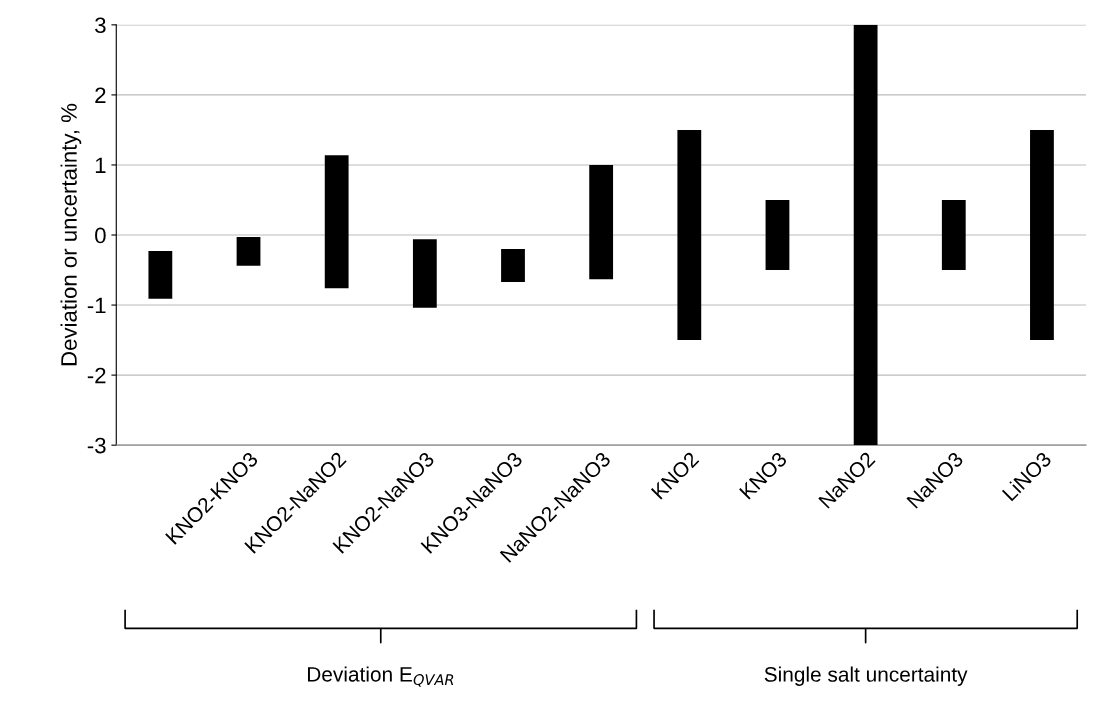  What do you see at coordinates (380, 676) in the screenshot?
I see `text: Deviation E$_{QVAR}$` at bounding box center [380, 676].